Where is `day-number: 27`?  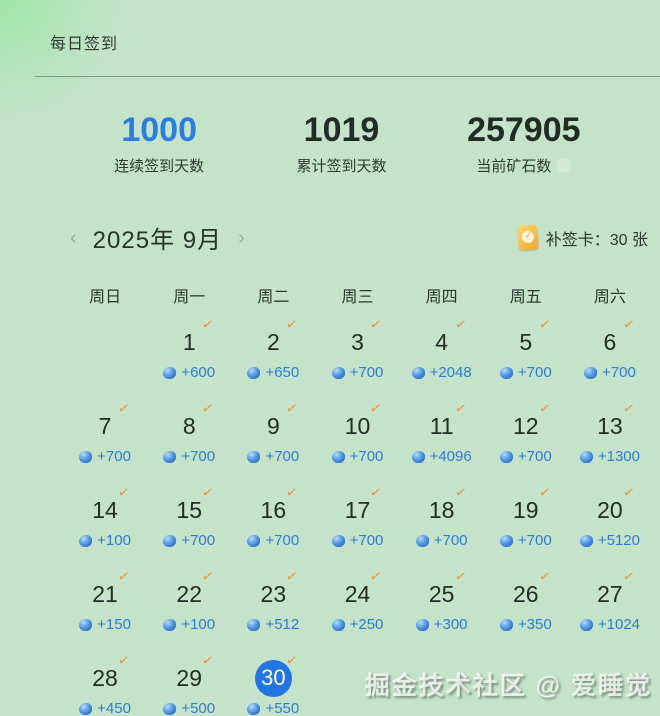 day-number: 27 is located at coordinates (610, 593).